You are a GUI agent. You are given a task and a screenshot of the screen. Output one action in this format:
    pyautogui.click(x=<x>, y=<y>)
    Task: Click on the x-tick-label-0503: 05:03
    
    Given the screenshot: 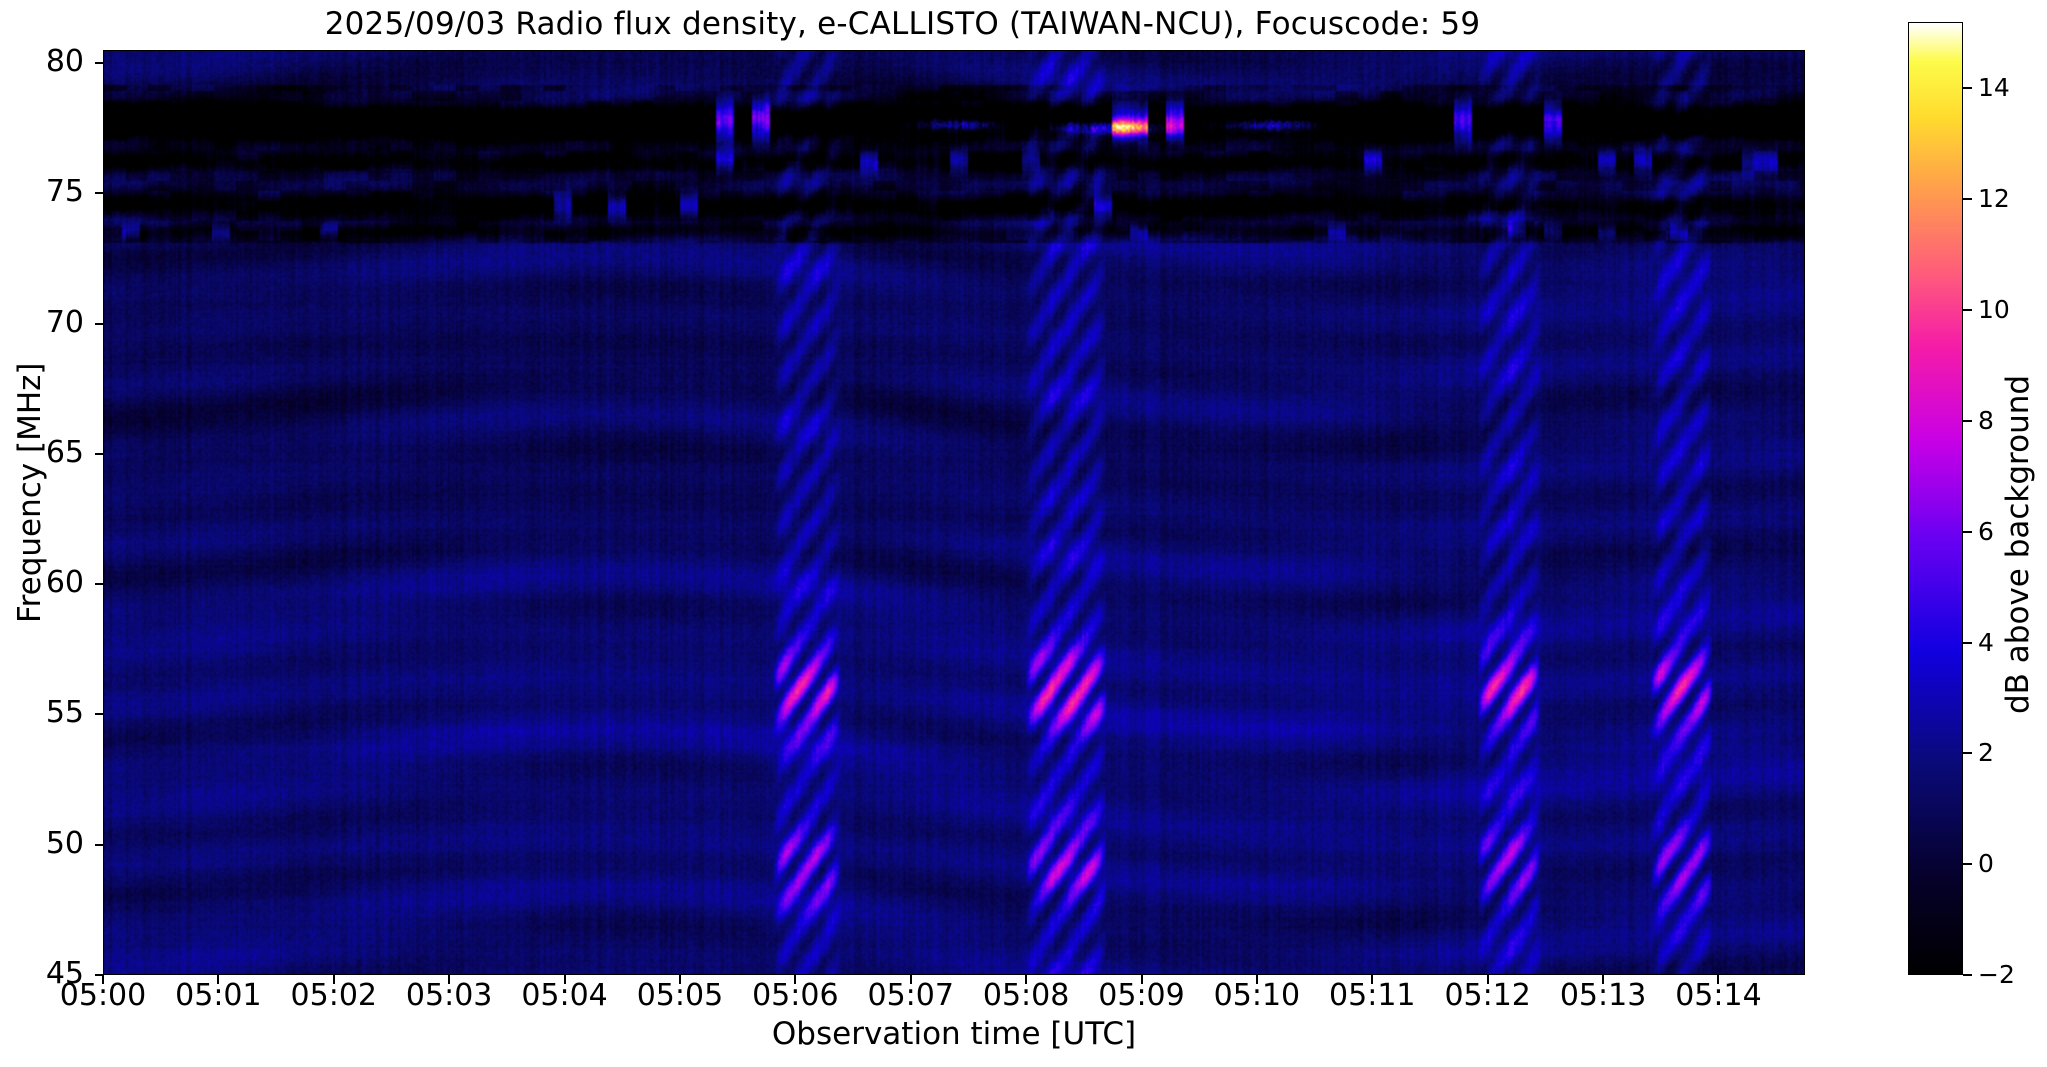 What is the action you would take?
    pyautogui.click(x=449, y=995)
    